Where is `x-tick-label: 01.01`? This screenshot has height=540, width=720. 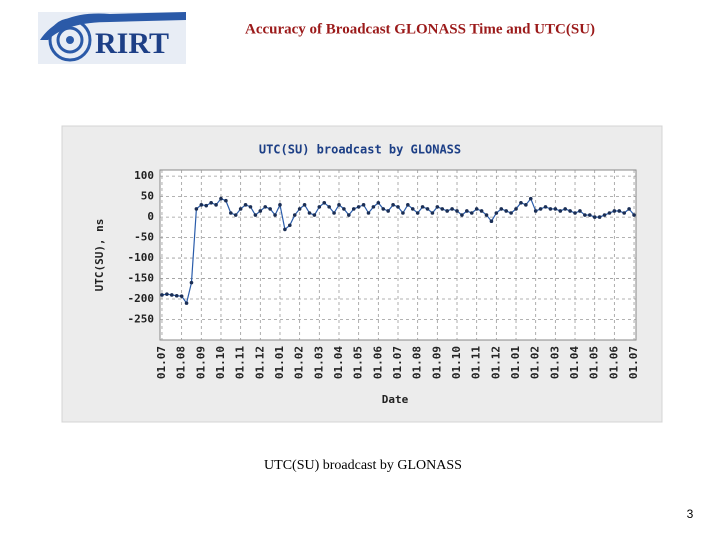
x-tick-label: 01.01 is located at coordinates (515, 362).